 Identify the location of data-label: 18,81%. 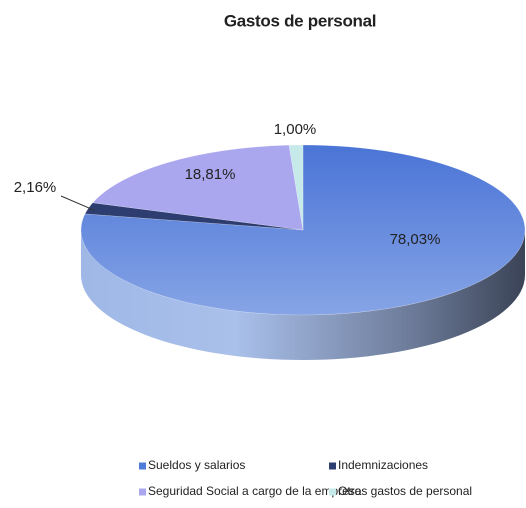
(210, 174).